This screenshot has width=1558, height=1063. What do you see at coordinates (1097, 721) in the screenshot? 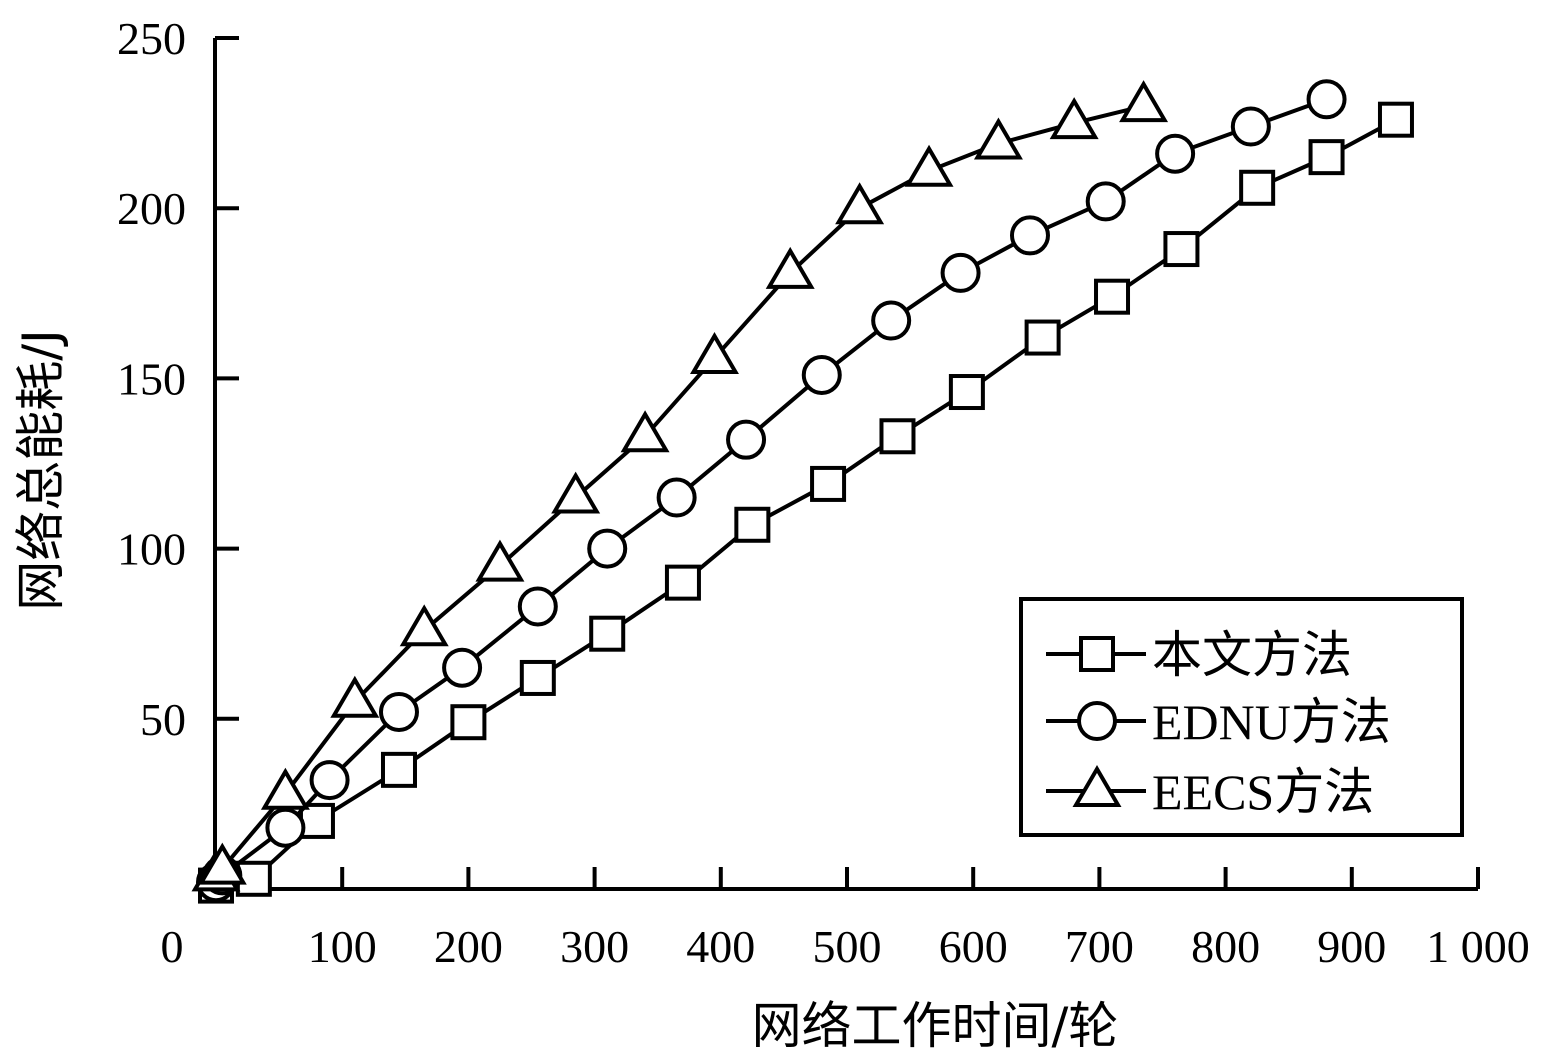
I see `legend-marker-circle` at bounding box center [1097, 721].